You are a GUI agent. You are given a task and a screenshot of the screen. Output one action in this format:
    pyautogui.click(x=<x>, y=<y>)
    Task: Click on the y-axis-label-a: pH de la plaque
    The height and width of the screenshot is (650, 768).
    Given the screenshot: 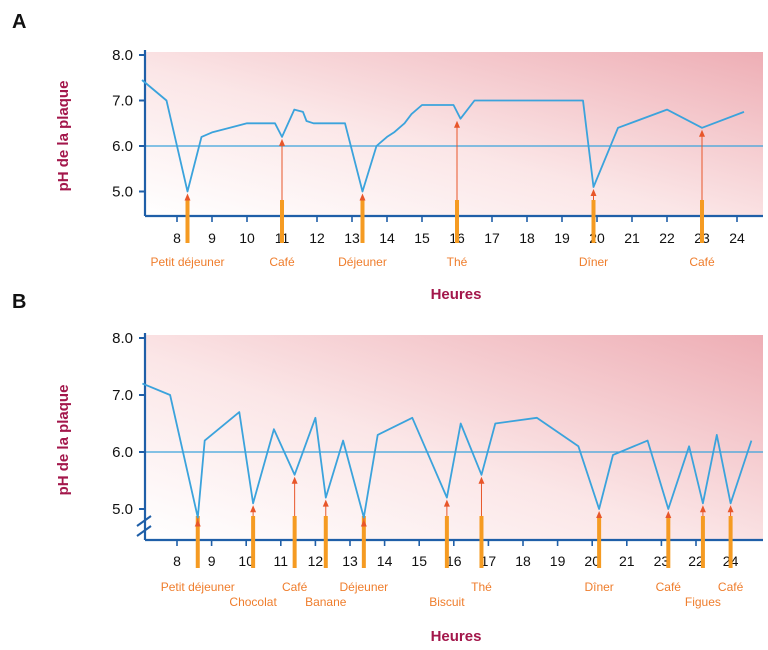 What is the action you would take?
    pyautogui.click(x=63, y=136)
    